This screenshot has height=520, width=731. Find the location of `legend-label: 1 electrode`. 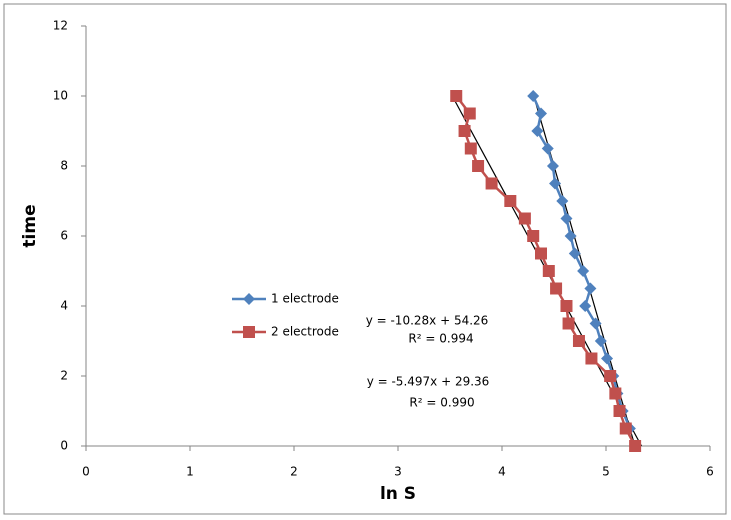

legend-label: 1 electrode is located at coordinates (305, 299).